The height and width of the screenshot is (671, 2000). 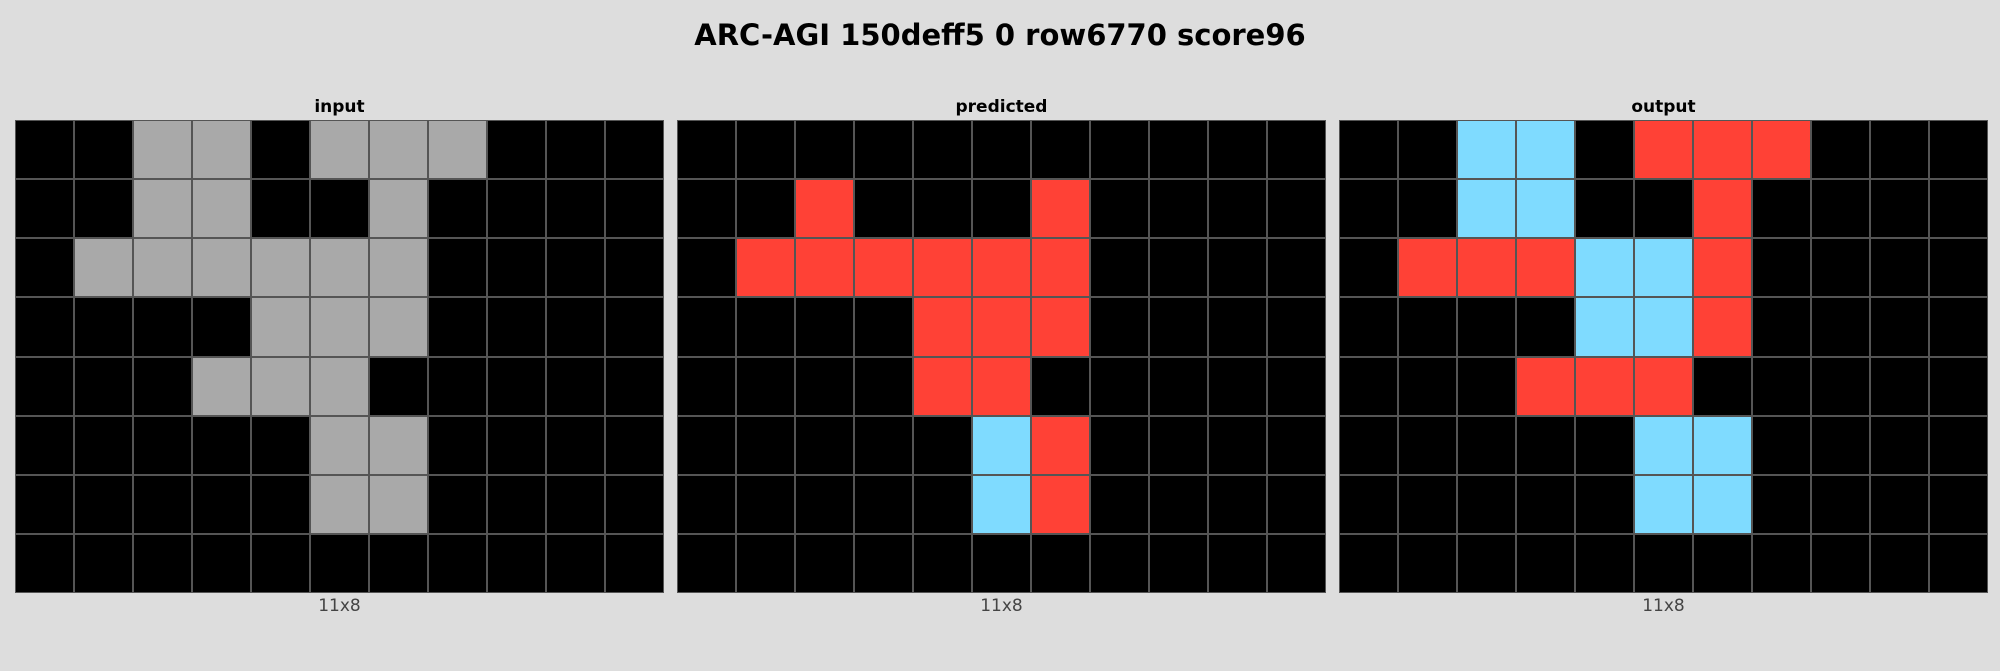 I want to click on predicted-label: predicted, so click(x=1001, y=107).